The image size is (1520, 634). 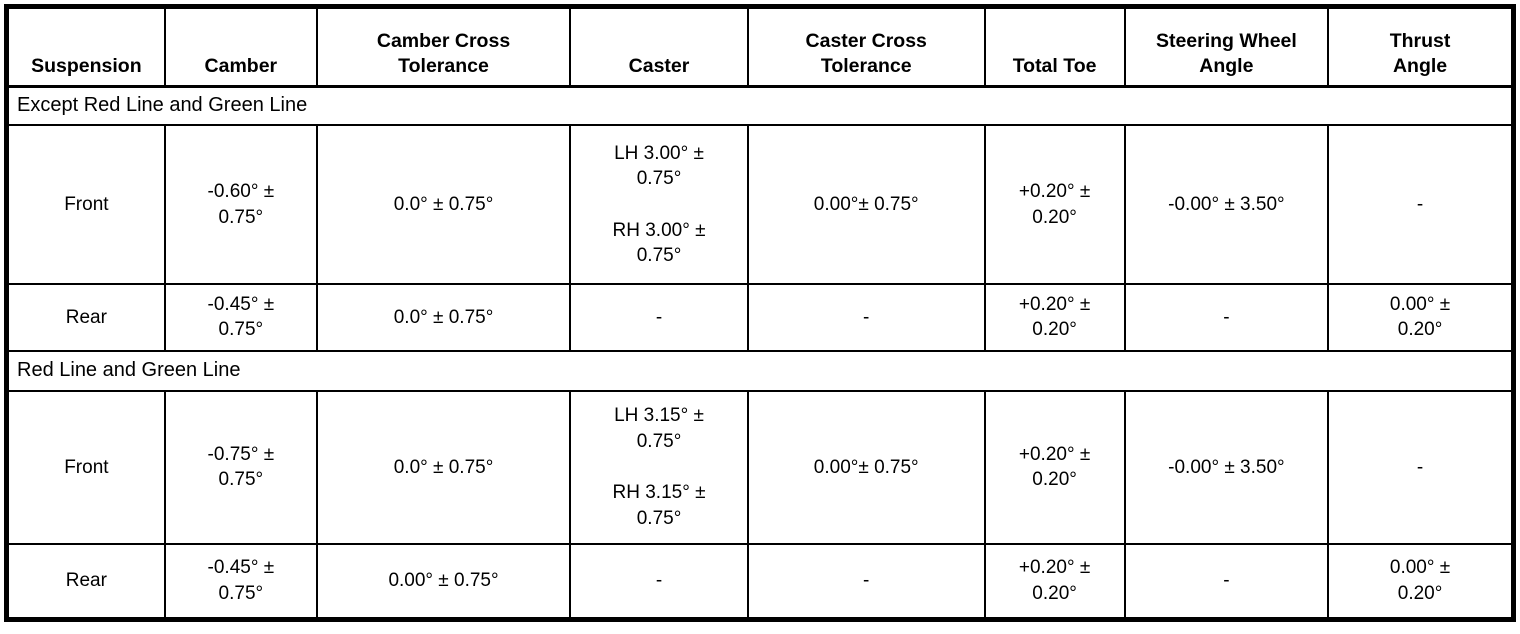 I want to click on column-header-camber: Camber, so click(x=240, y=46).